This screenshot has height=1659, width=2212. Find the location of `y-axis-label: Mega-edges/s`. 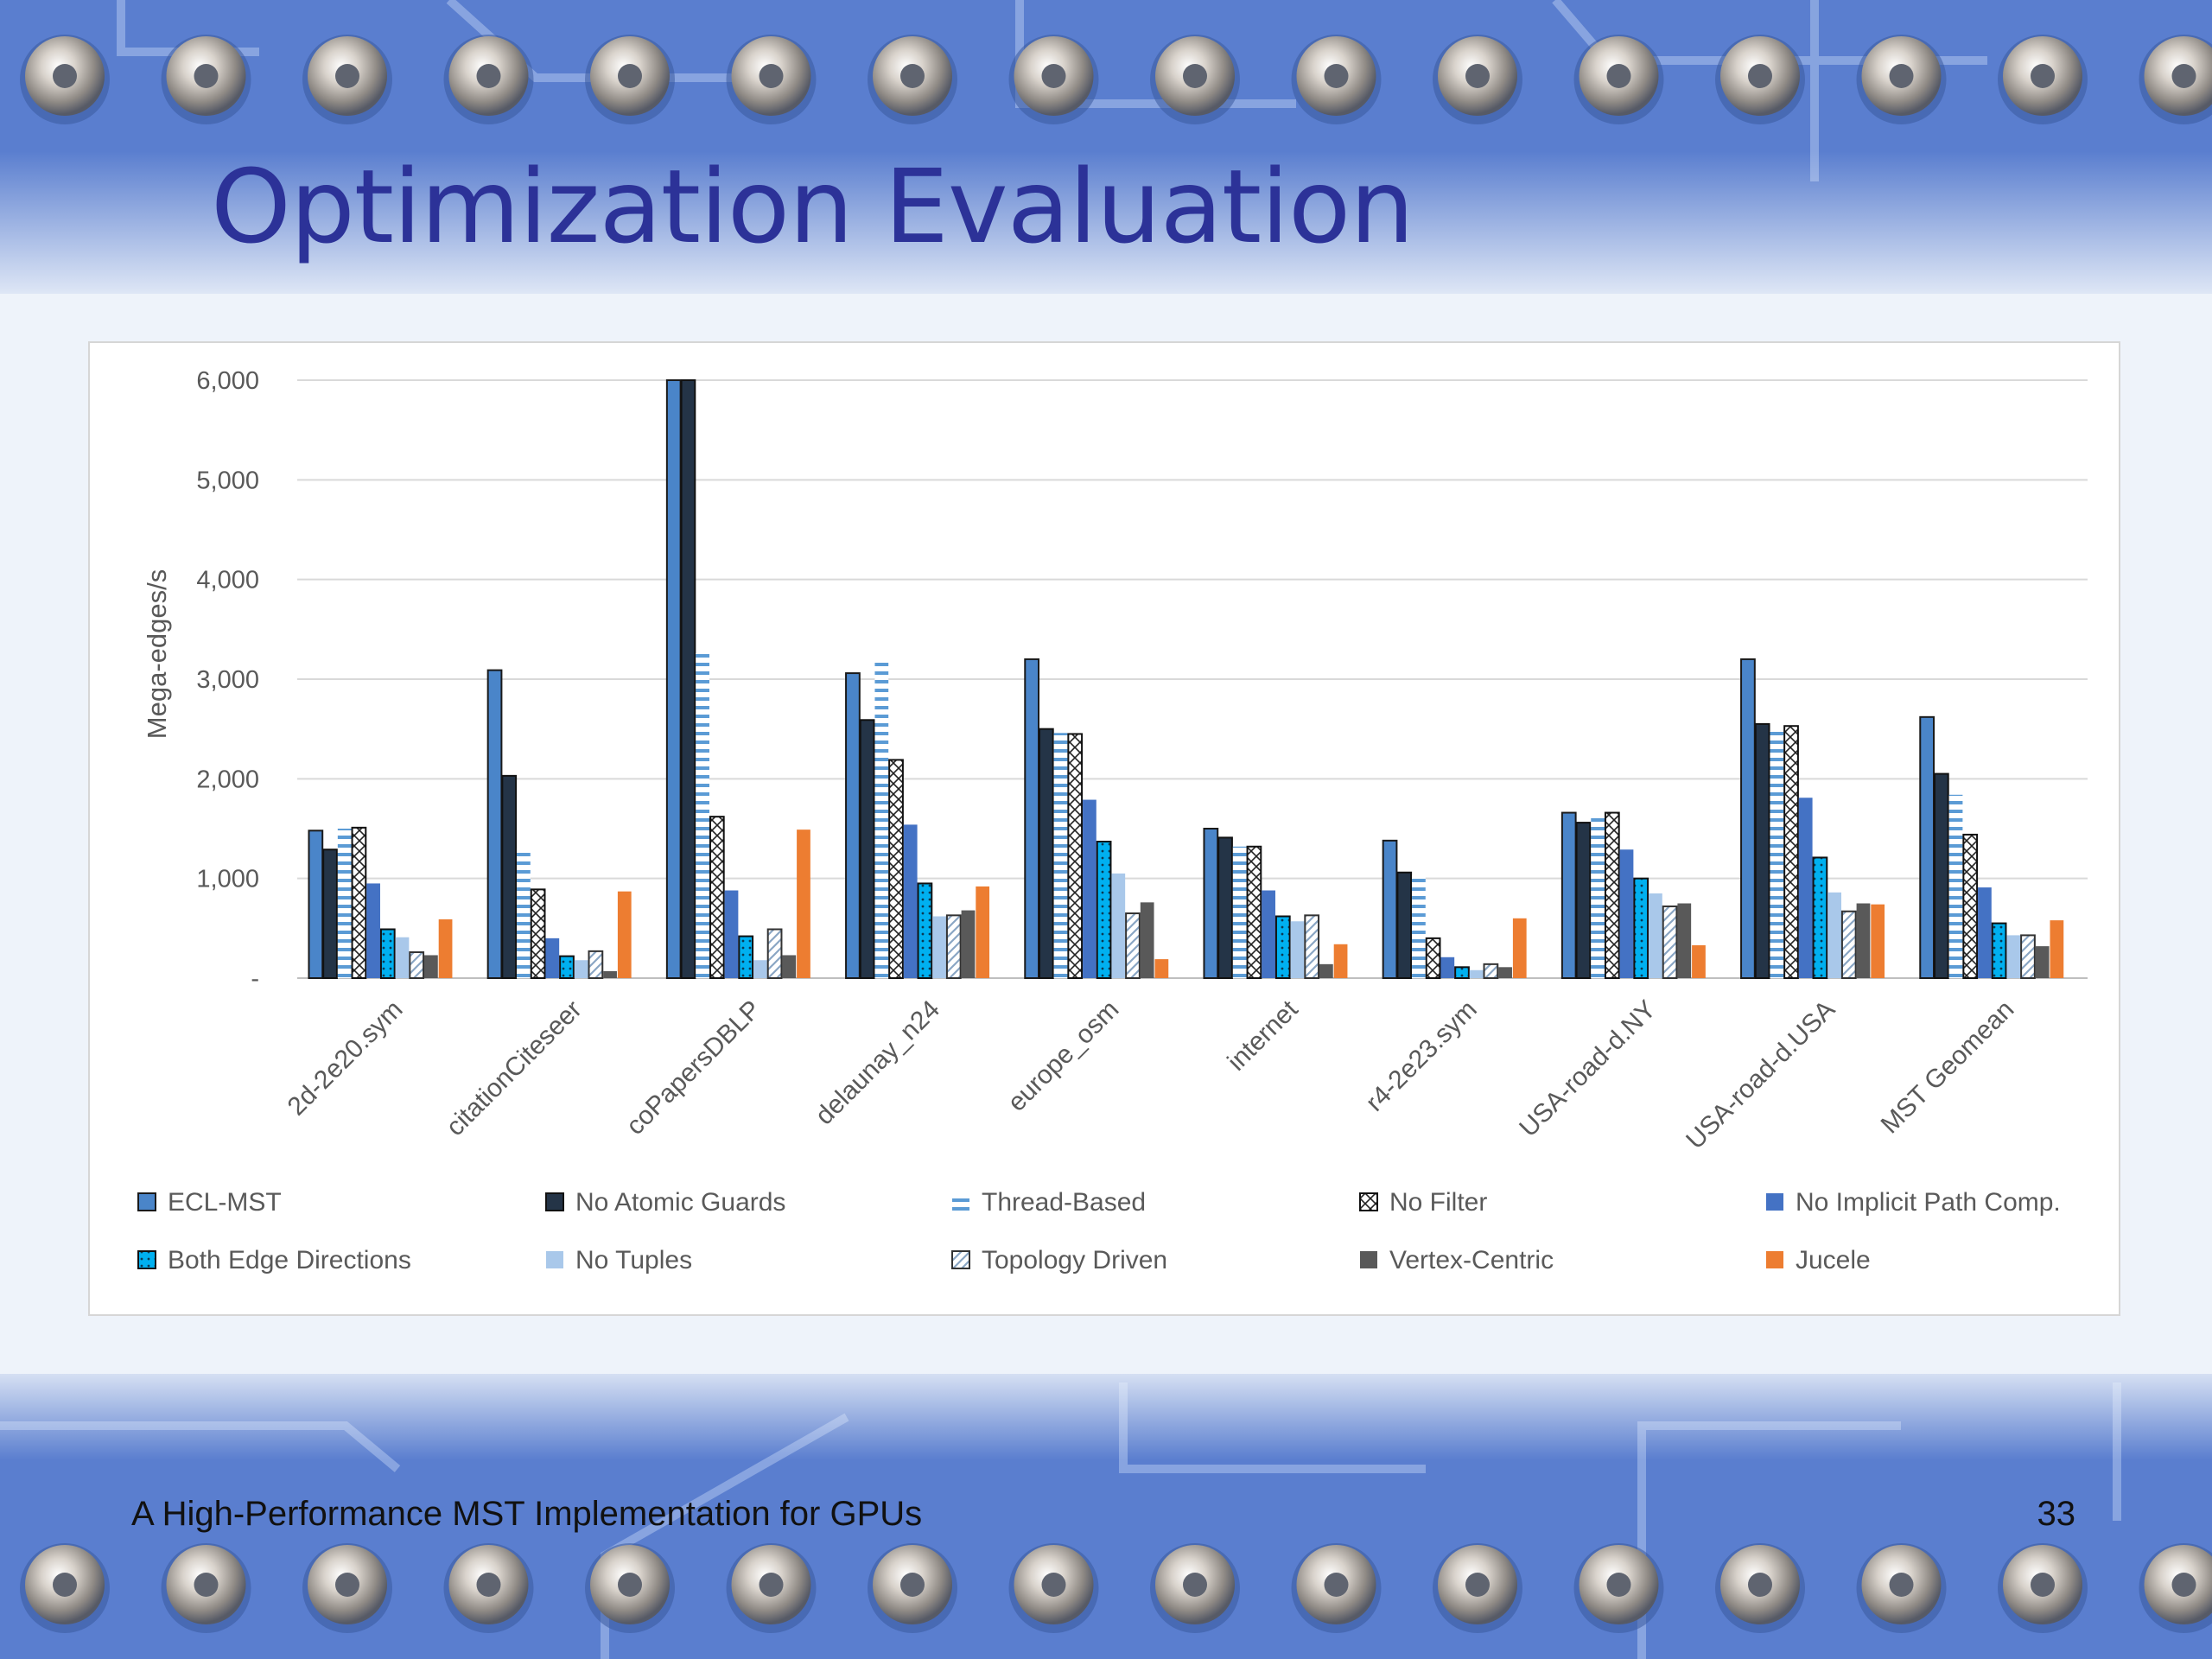

y-axis-label: Mega-edges/s is located at coordinates (157, 654).